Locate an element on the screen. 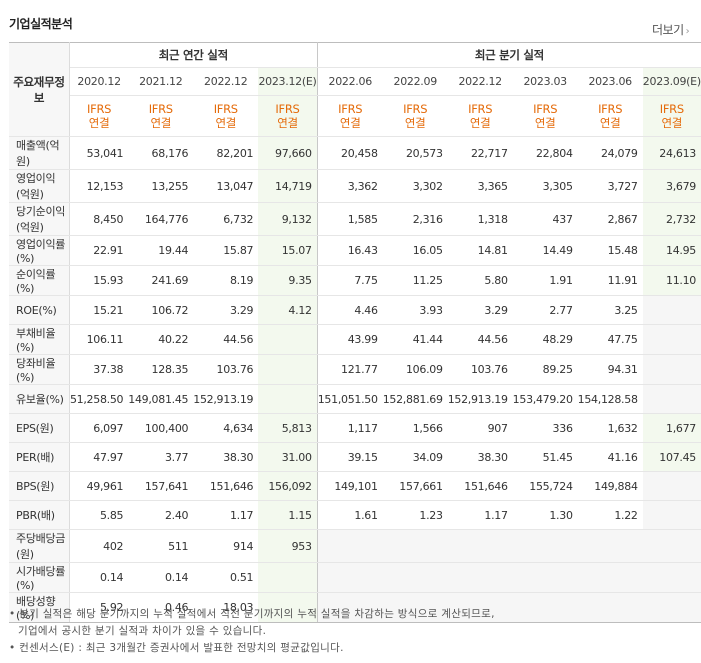  value-cell: 157,661 is located at coordinates (415, 486).